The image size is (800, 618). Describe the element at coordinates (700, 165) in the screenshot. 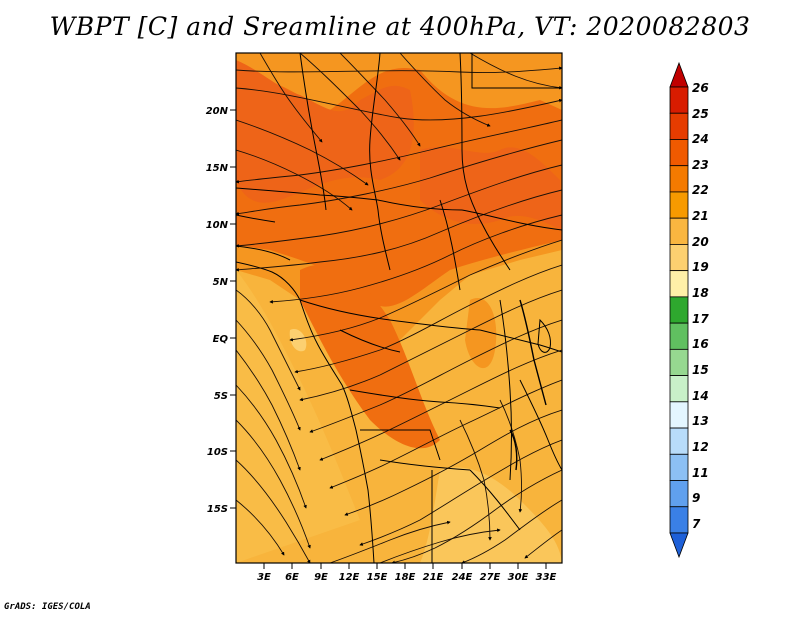

I see `colorbar-label: 23` at that location.